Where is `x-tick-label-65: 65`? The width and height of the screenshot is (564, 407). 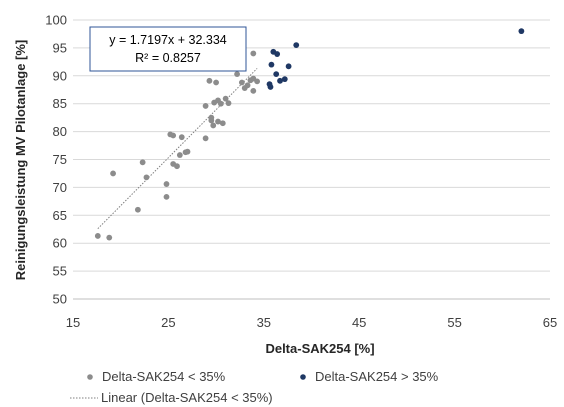 x-tick-label-65: 65 is located at coordinates (550, 322).